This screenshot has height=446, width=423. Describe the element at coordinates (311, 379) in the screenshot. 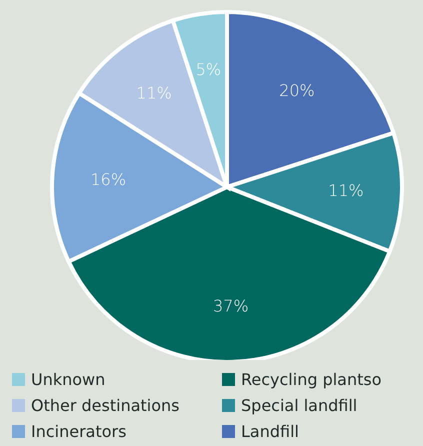

I see `legend-label: Recycling plantso` at that location.